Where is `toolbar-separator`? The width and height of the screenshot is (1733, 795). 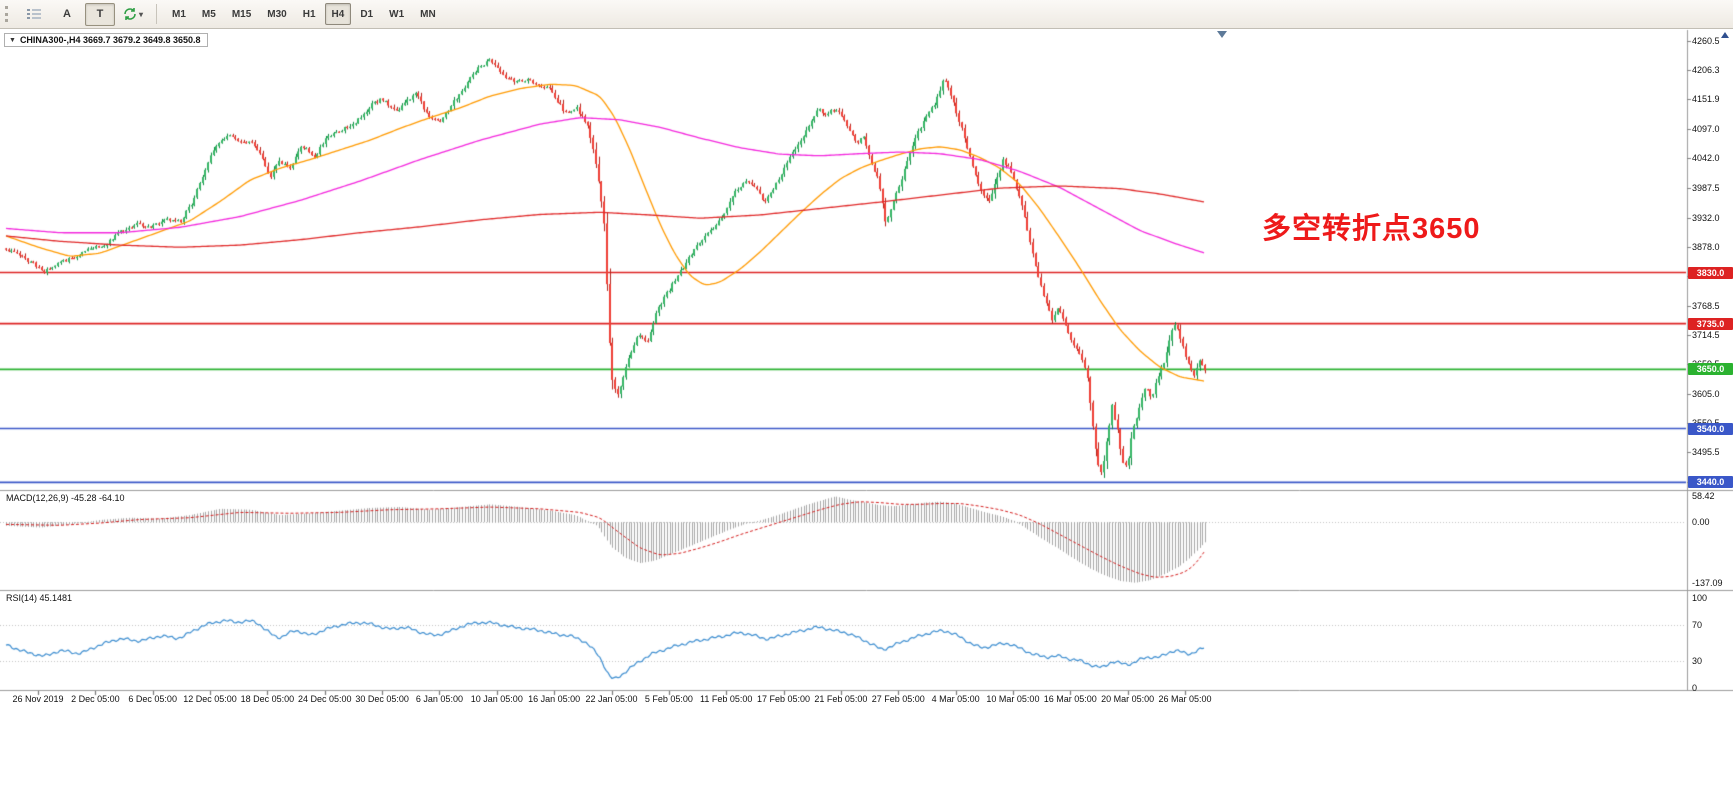 toolbar-separator is located at coordinates (157, 14).